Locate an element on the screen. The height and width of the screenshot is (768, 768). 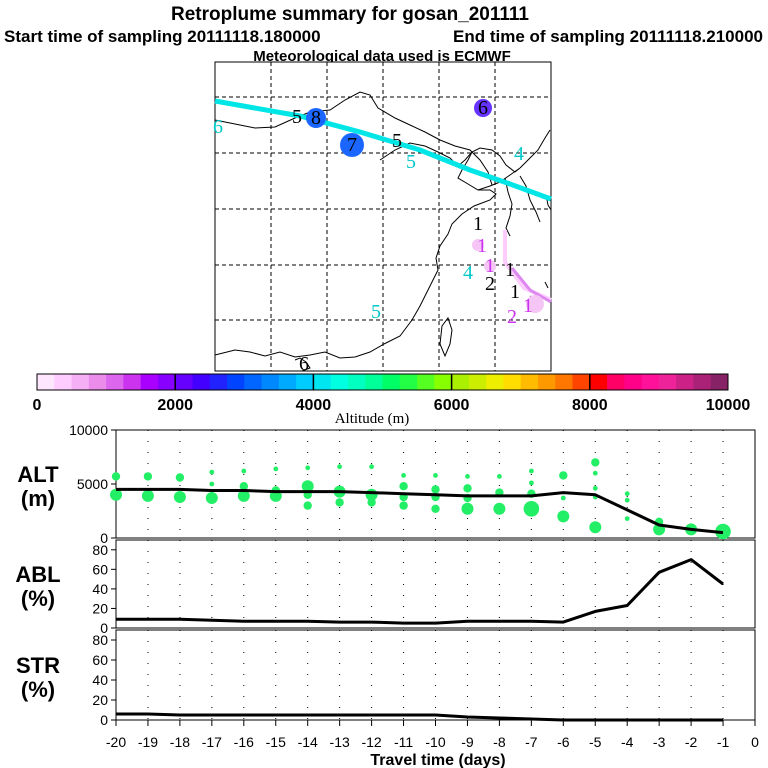
y-tick-label: 5000 is located at coordinates (92, 484).